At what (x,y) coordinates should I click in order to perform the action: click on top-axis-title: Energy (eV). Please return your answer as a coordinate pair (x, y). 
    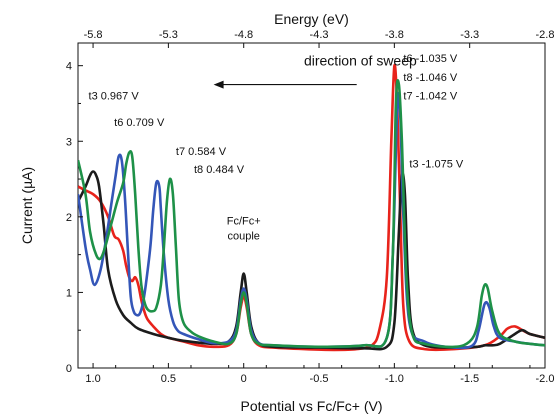
    Looking at the image, I should click on (311, 19).